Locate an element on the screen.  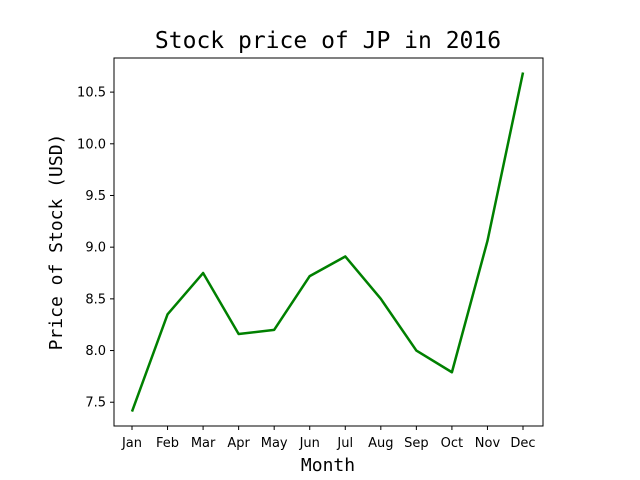
y-axis-label: Price of Stock (USD) is located at coordinates (56, 242).